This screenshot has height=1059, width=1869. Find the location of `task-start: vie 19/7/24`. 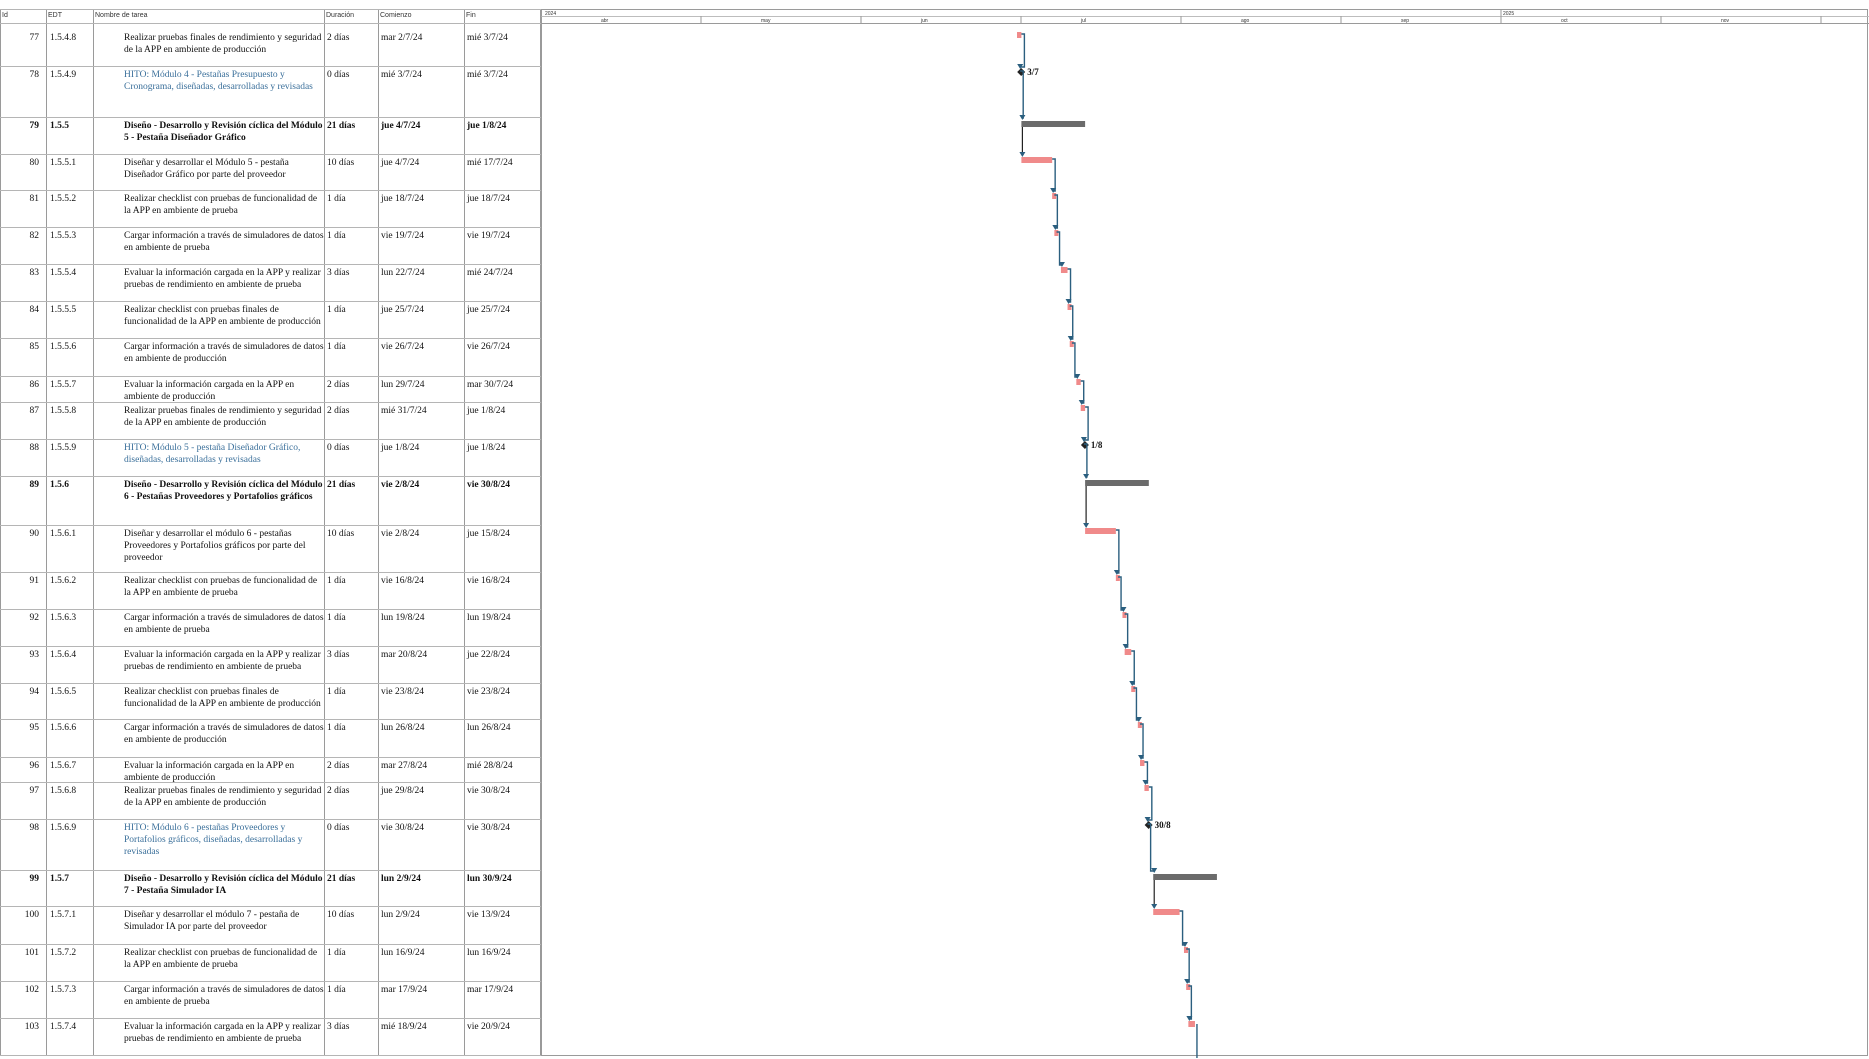

task-start: vie 19/7/24 is located at coordinates (403, 236).